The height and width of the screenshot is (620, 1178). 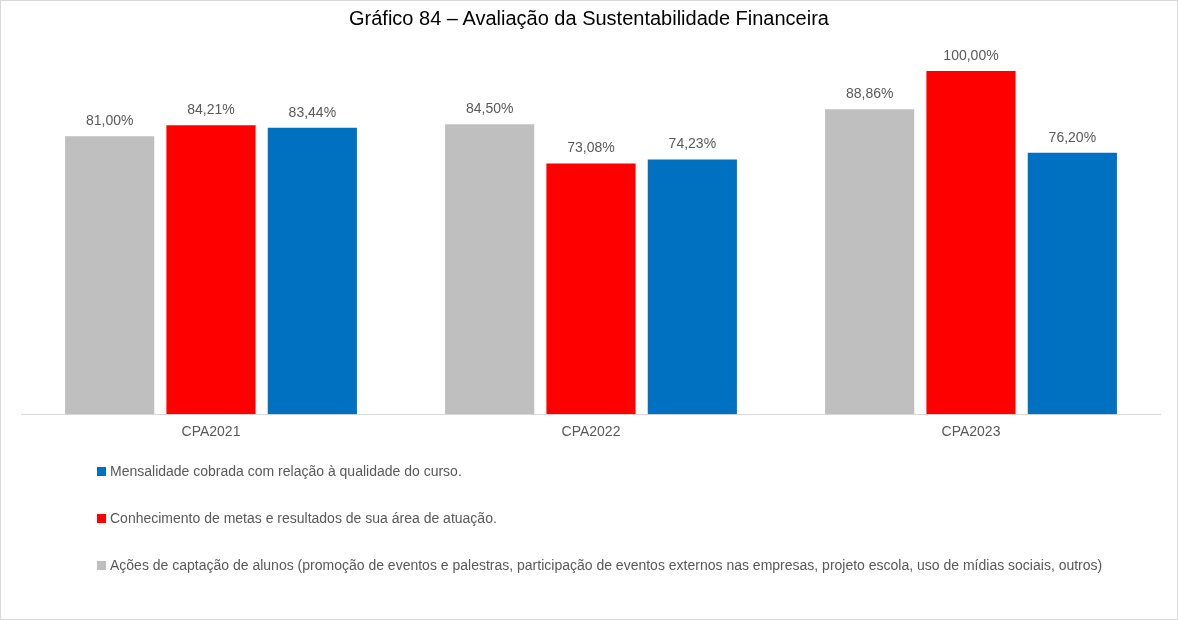 What do you see at coordinates (109, 120) in the screenshot?
I see `data-label: 81,00%` at bounding box center [109, 120].